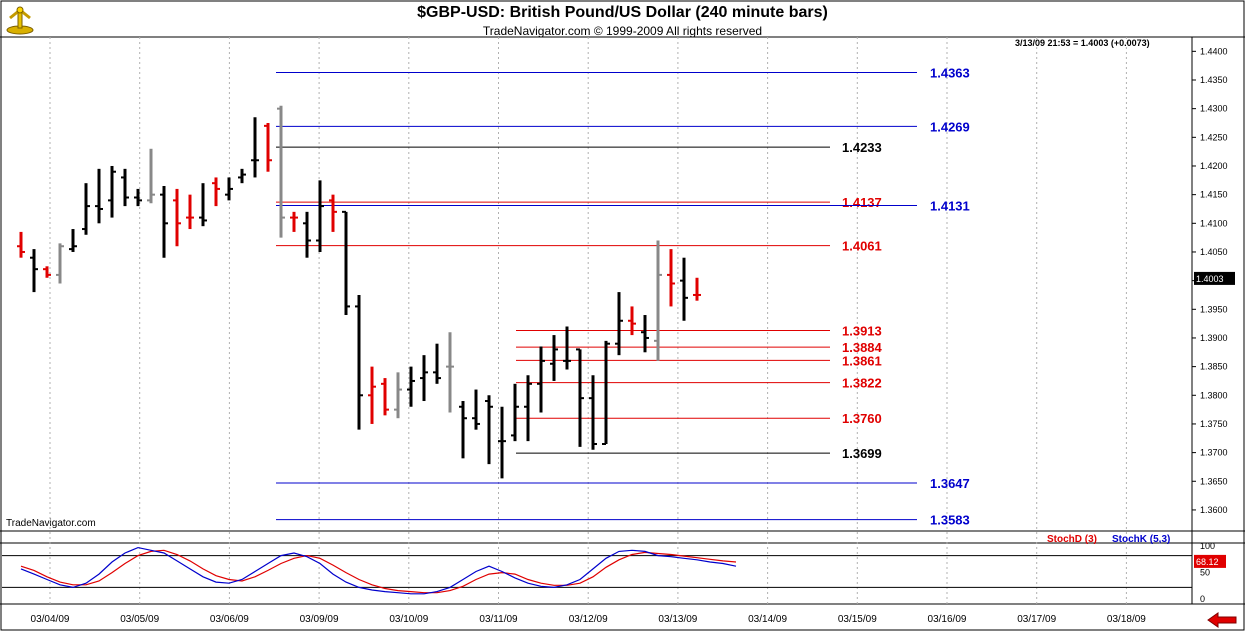  Describe the element at coordinates (1214, 109) in the screenshot. I see `price-tick-label: 1.4300` at that location.